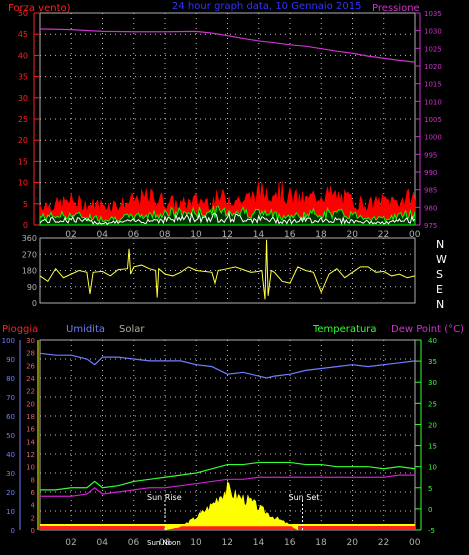  What do you see at coordinates (433, 102) in the screenshot?
I see `pressure-tick-label: 1010` at bounding box center [433, 102].